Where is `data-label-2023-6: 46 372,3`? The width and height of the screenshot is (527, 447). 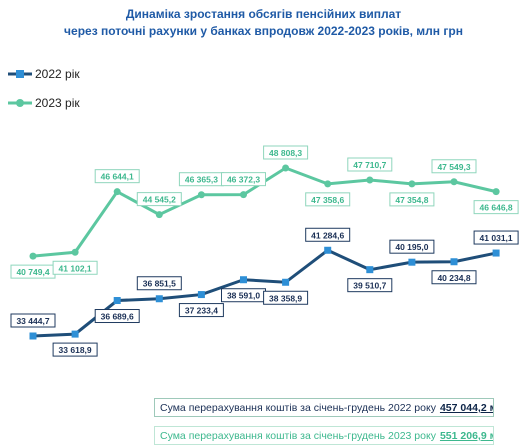
data-label-2023-6: 46 372,3 is located at coordinates (243, 180).